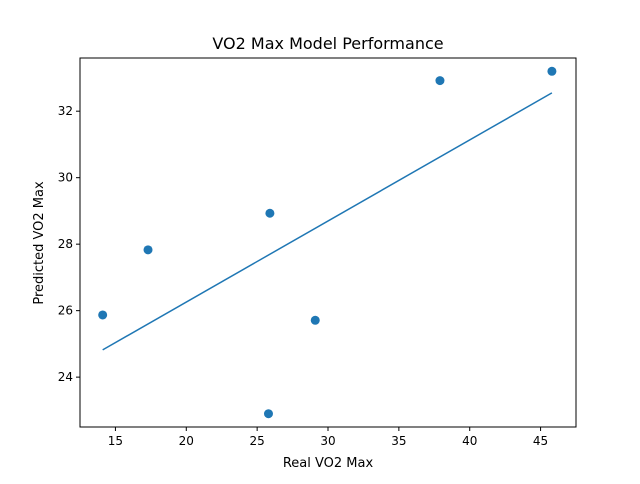 Image resolution: width=640 pixels, height=484 pixels. I want to click on x-axis-label: Real VO2 Max, so click(328, 463).